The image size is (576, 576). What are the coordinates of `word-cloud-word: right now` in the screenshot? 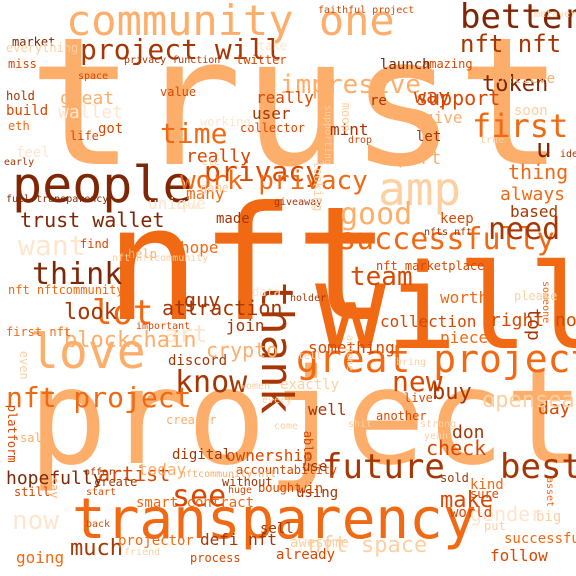 It's located at (533, 320).